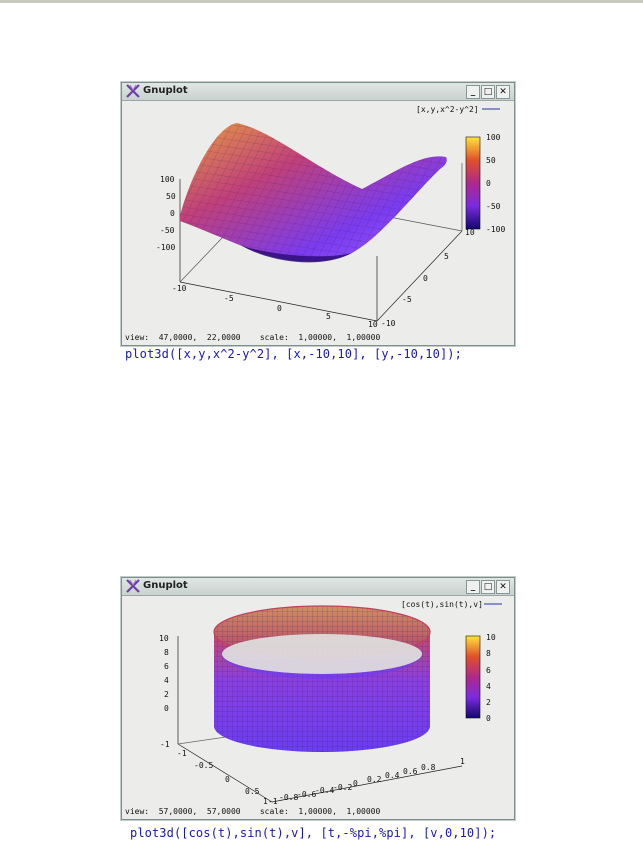  Describe the element at coordinates (166, 213) in the screenshot. I see `z-axis-ticks: 100 50 0 -50 -100` at that location.